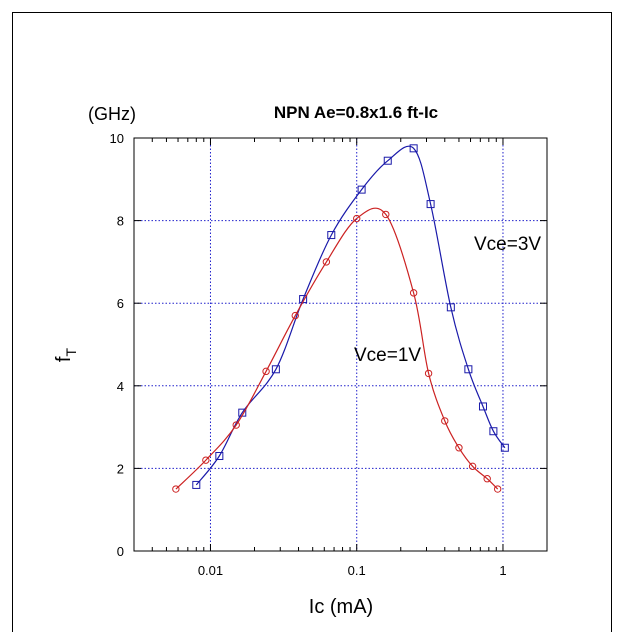 The width and height of the screenshot is (625, 632). Describe the element at coordinates (112, 114) in the screenshot. I see `y-axis-unit: (GHz)` at that location.